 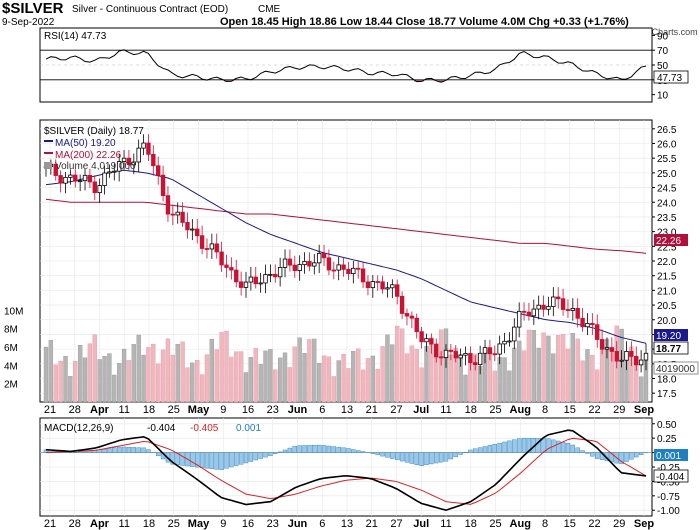 I want to click on x-axis-label: 29, so click(x=619, y=410).